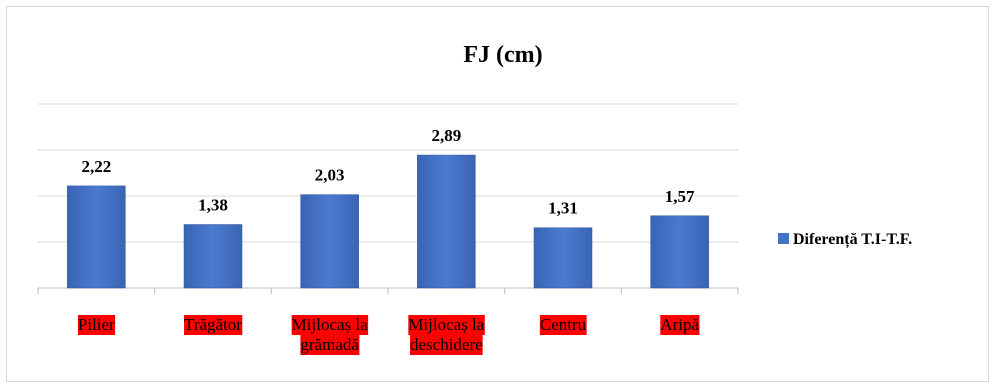 The height and width of the screenshot is (388, 995). What do you see at coordinates (502, 55) in the screenshot?
I see `chart-title: FJ (cm)` at bounding box center [502, 55].